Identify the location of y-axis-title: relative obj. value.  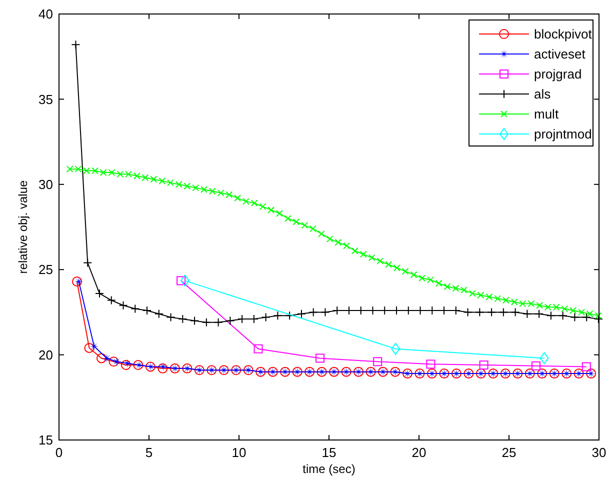
(23, 227).